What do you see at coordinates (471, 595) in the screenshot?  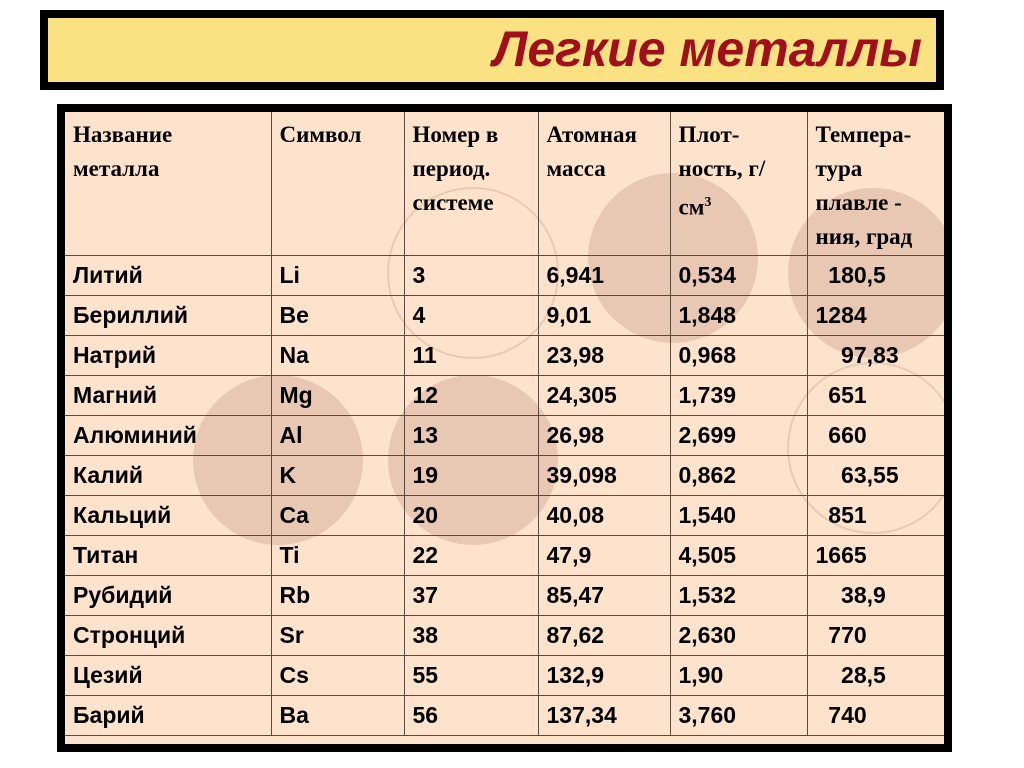 I see `cell-number: 37` at bounding box center [471, 595].